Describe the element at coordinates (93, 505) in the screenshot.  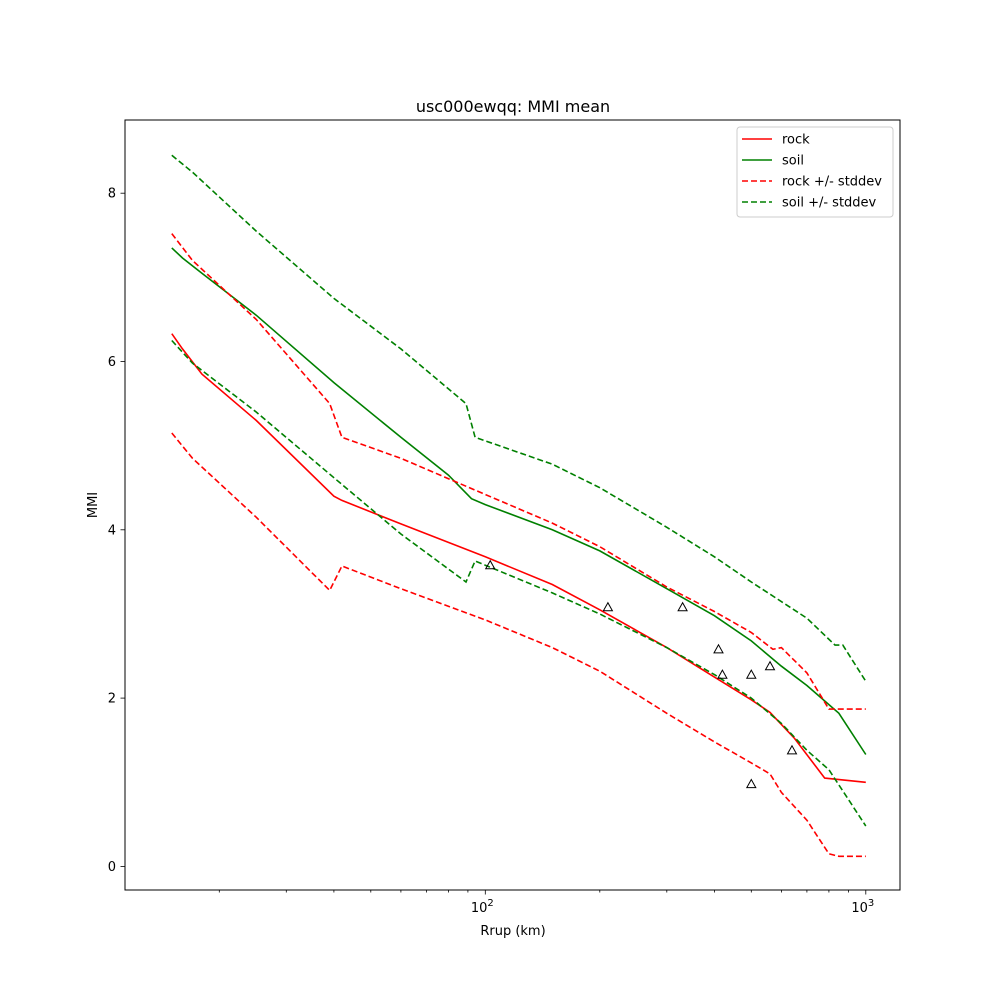
I see `y-axis-label: MMI` at that location.